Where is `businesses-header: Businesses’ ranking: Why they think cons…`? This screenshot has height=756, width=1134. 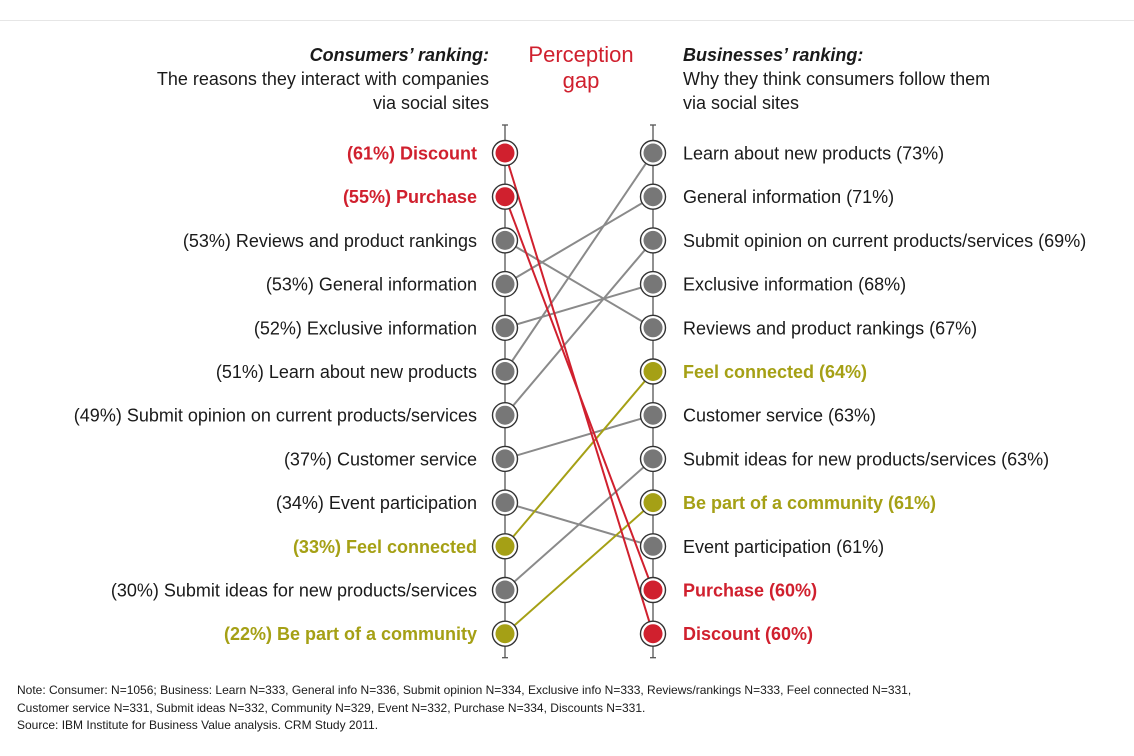 businesses-header: Businesses’ ranking: Why they think cons… is located at coordinates (836, 79).